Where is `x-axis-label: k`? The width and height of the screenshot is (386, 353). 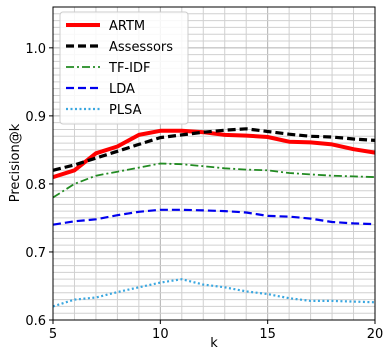 x-axis-label: k is located at coordinates (214, 343).